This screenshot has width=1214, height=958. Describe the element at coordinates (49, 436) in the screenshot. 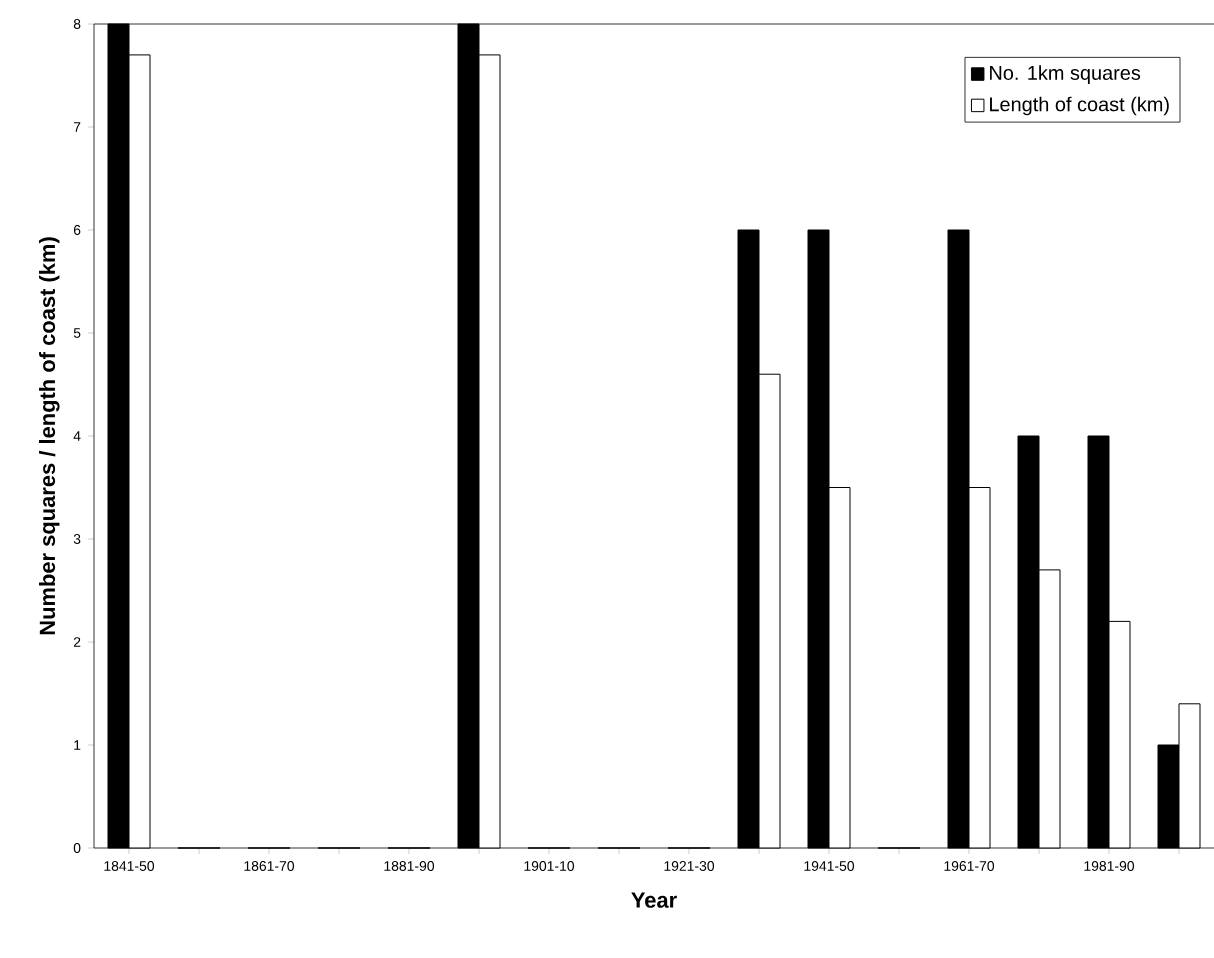

I see `y-axis-title: Number squares / length of coast (km)` at that location.